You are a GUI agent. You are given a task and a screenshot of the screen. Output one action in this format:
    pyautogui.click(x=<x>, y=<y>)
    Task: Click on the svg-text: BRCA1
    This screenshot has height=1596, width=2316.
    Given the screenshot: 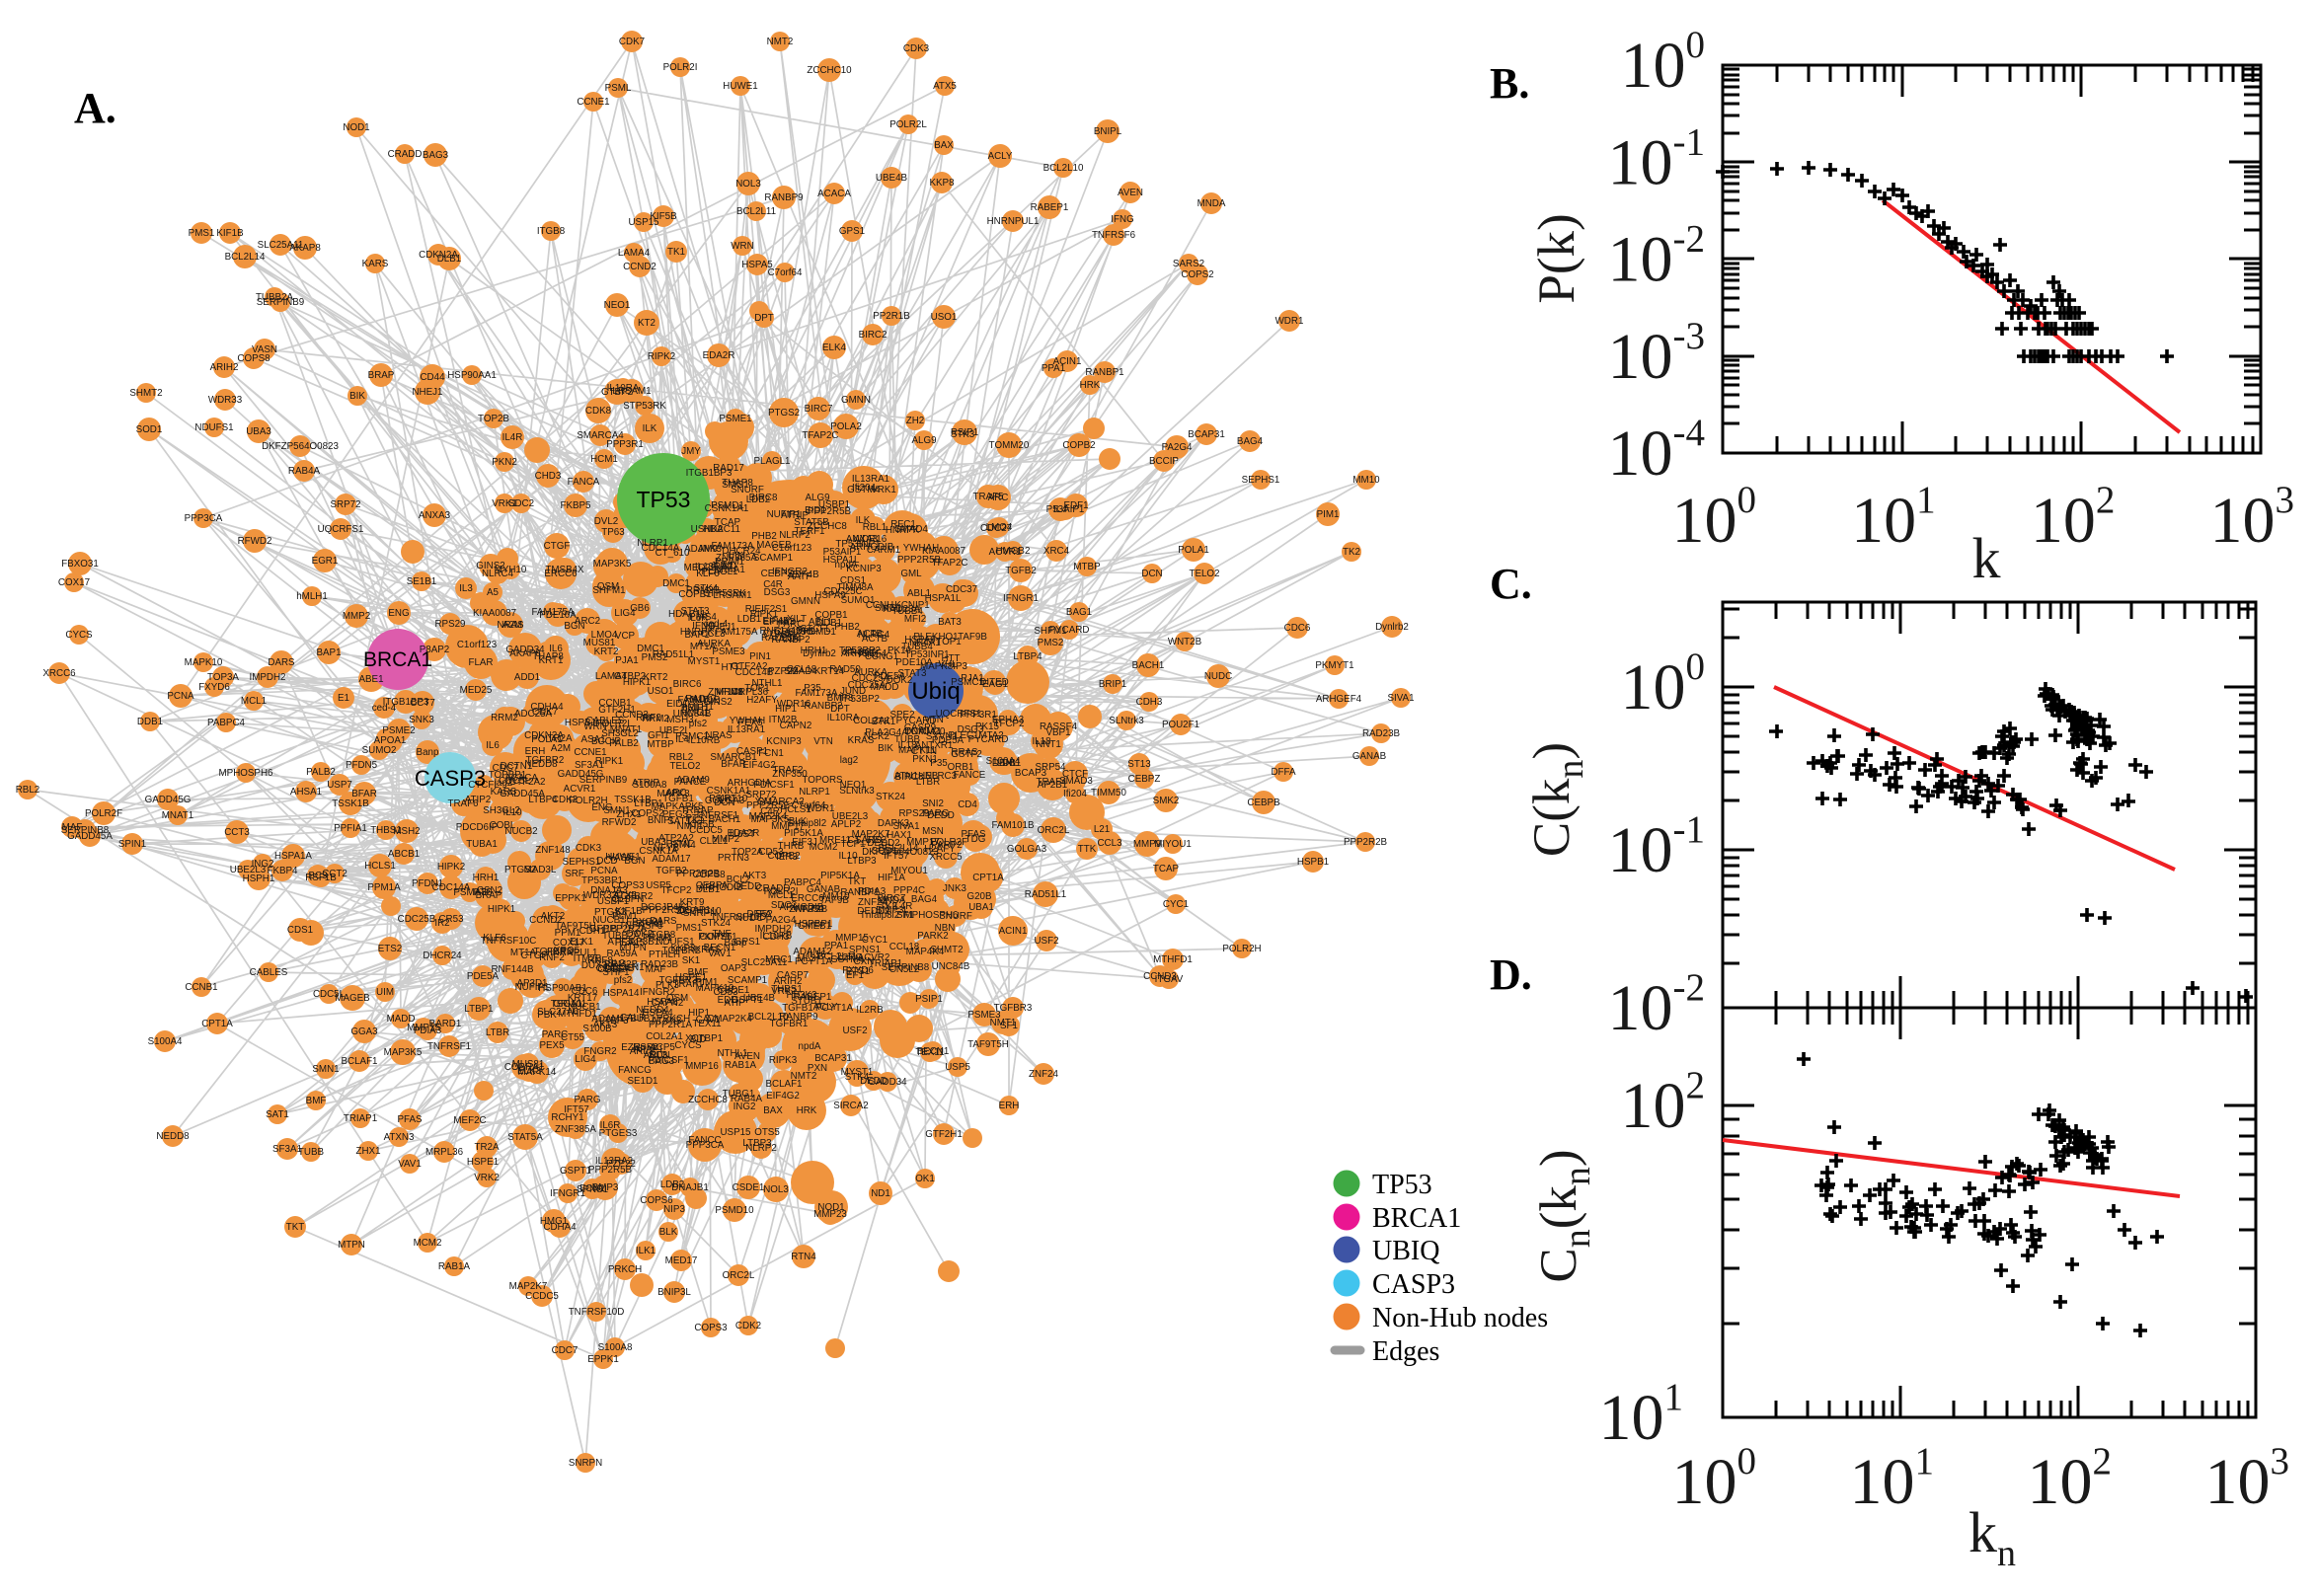 What is the action you would take?
    pyautogui.click(x=397, y=659)
    